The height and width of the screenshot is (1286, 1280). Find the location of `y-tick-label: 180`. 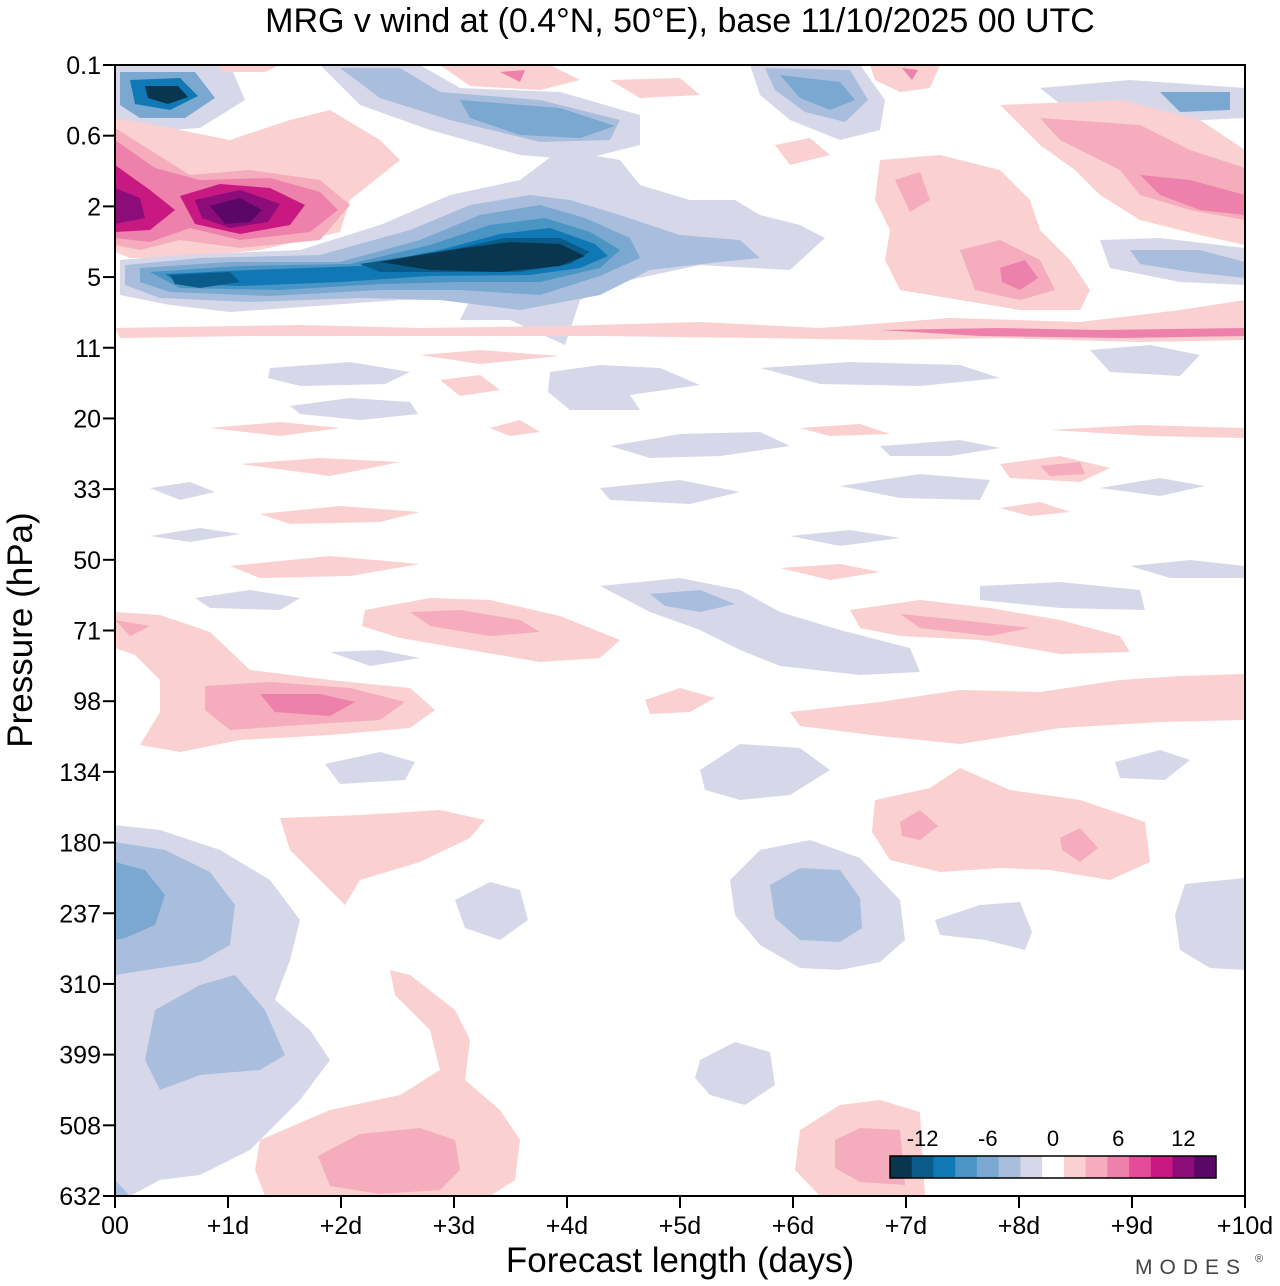

y-tick-label: 180 is located at coordinates (80, 844).